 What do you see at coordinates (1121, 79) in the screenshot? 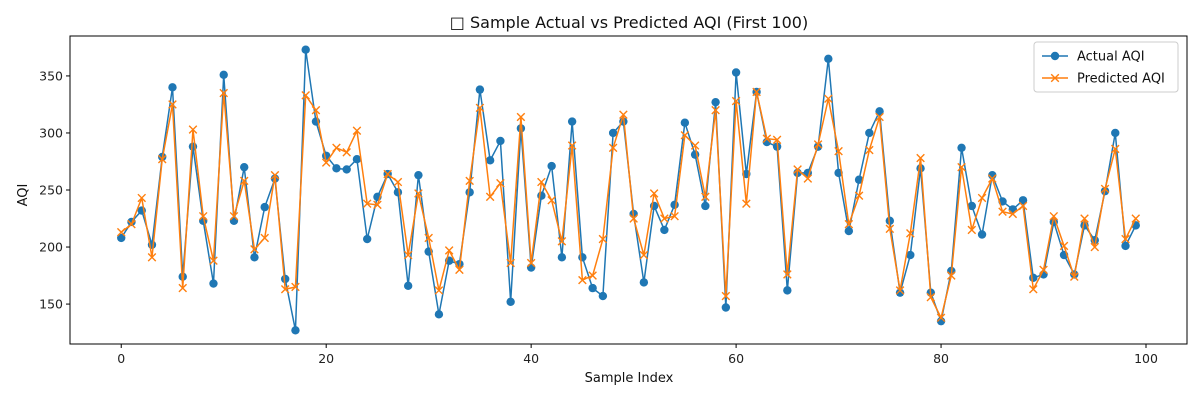
I see `legend-label: Predicted AQI` at bounding box center [1121, 79].